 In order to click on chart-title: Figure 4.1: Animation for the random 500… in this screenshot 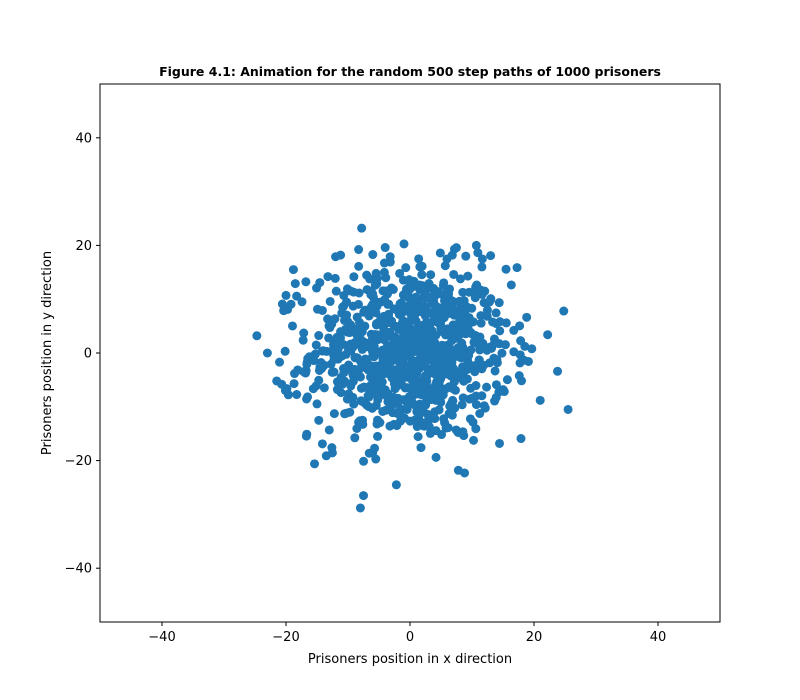, I will do `click(410, 71)`.